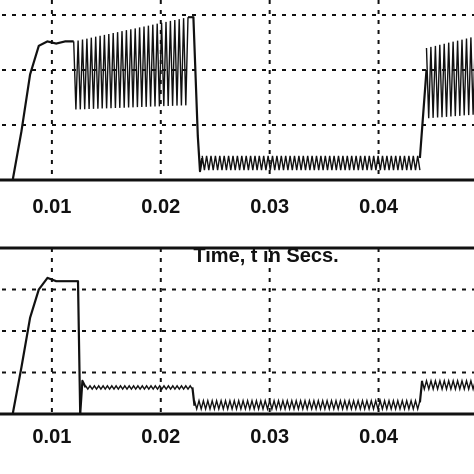 This screenshot has height=474, width=474. Describe the element at coordinates (237, 180) in the screenshot. I see `plot-frame` at that location.